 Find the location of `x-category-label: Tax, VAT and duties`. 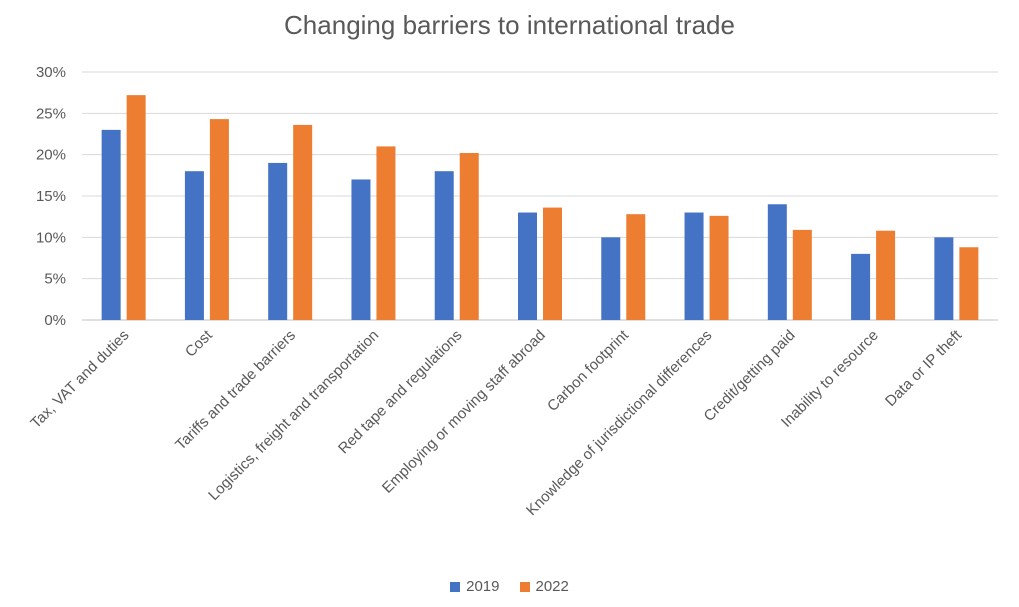

x-category-label: Tax, VAT and duties is located at coordinates (79, 379).